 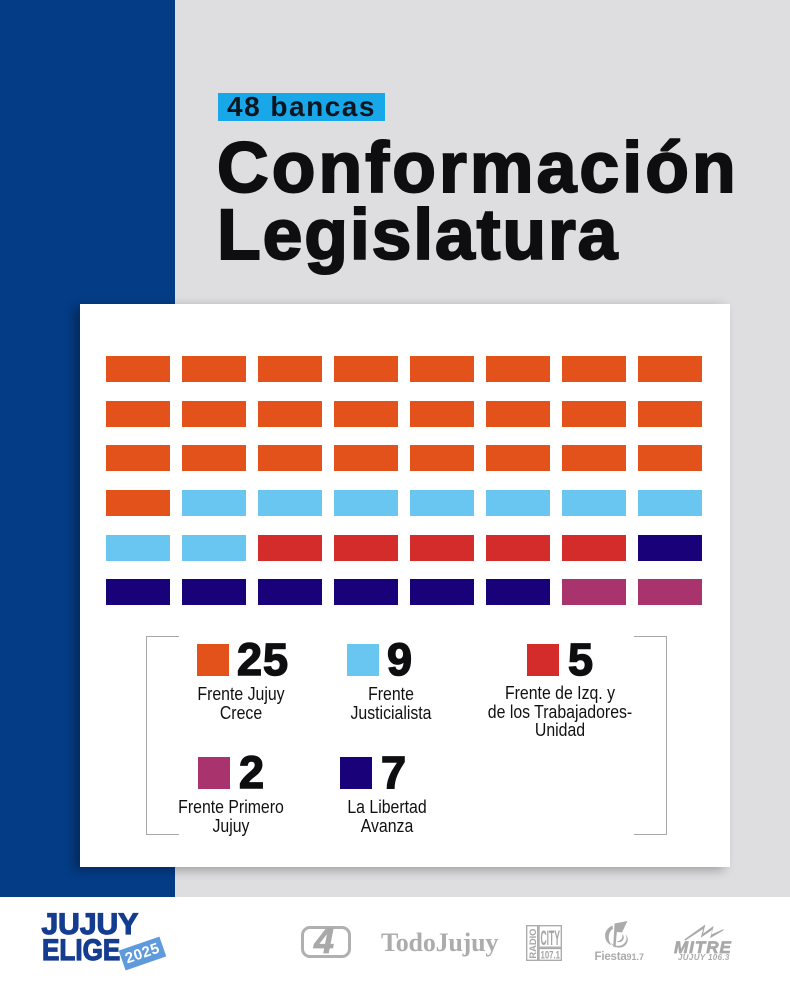 I want to click on svg-text: CITY, so click(x=551, y=938).